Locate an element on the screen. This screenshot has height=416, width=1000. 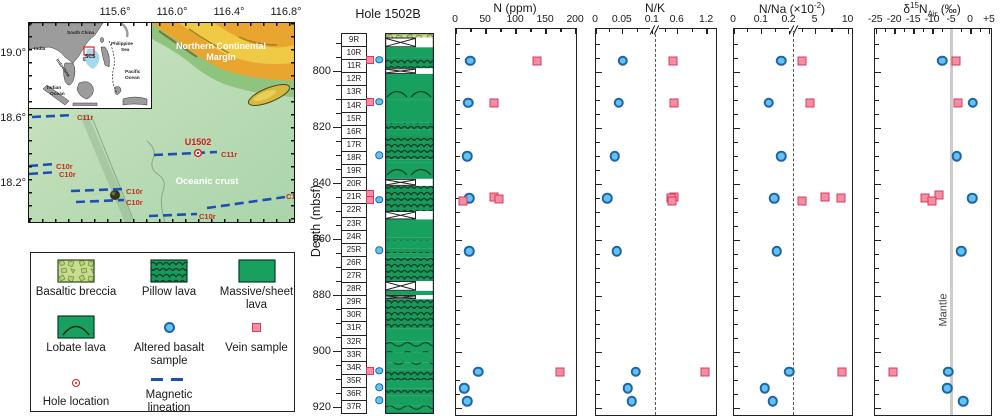
map-bottom-ticks is located at coordinates (161, 220).